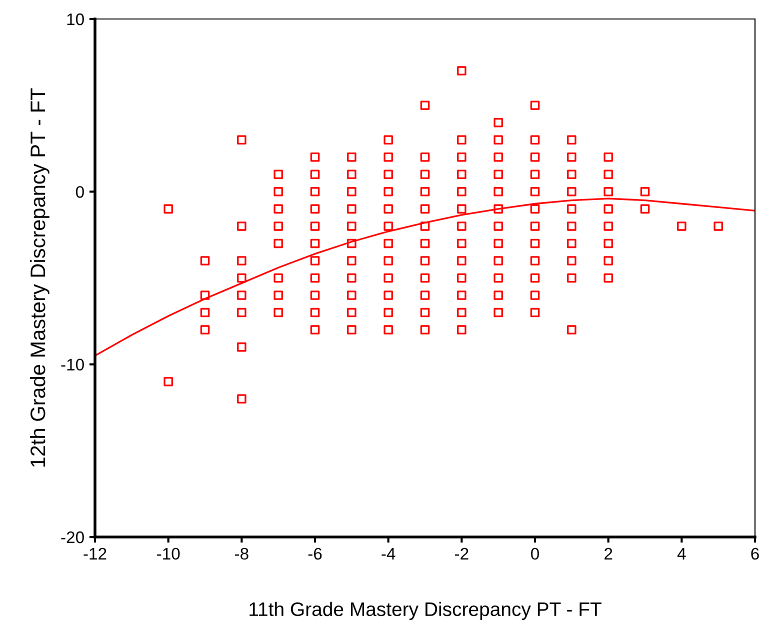 This screenshot has width=768, height=634. Describe the element at coordinates (72, 364) in the screenshot. I see `y-tick-label: -10` at that location.